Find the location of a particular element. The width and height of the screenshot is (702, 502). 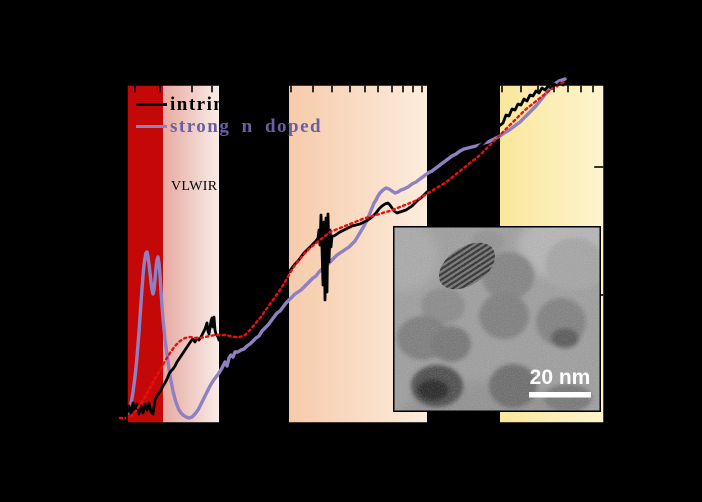

inset-border is located at coordinates (497, 319).